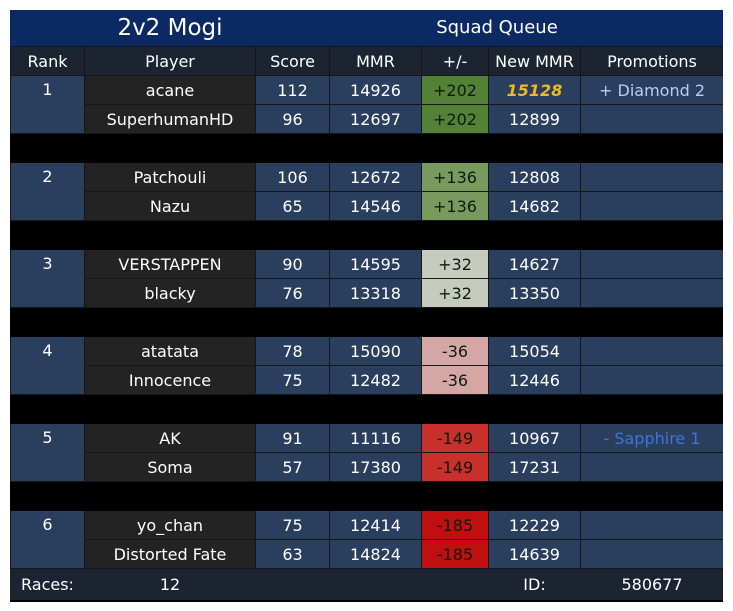 This screenshot has height=611, width=733. What do you see at coordinates (534, 293) in the screenshot?
I see `player-new-mmr: 13350` at bounding box center [534, 293].